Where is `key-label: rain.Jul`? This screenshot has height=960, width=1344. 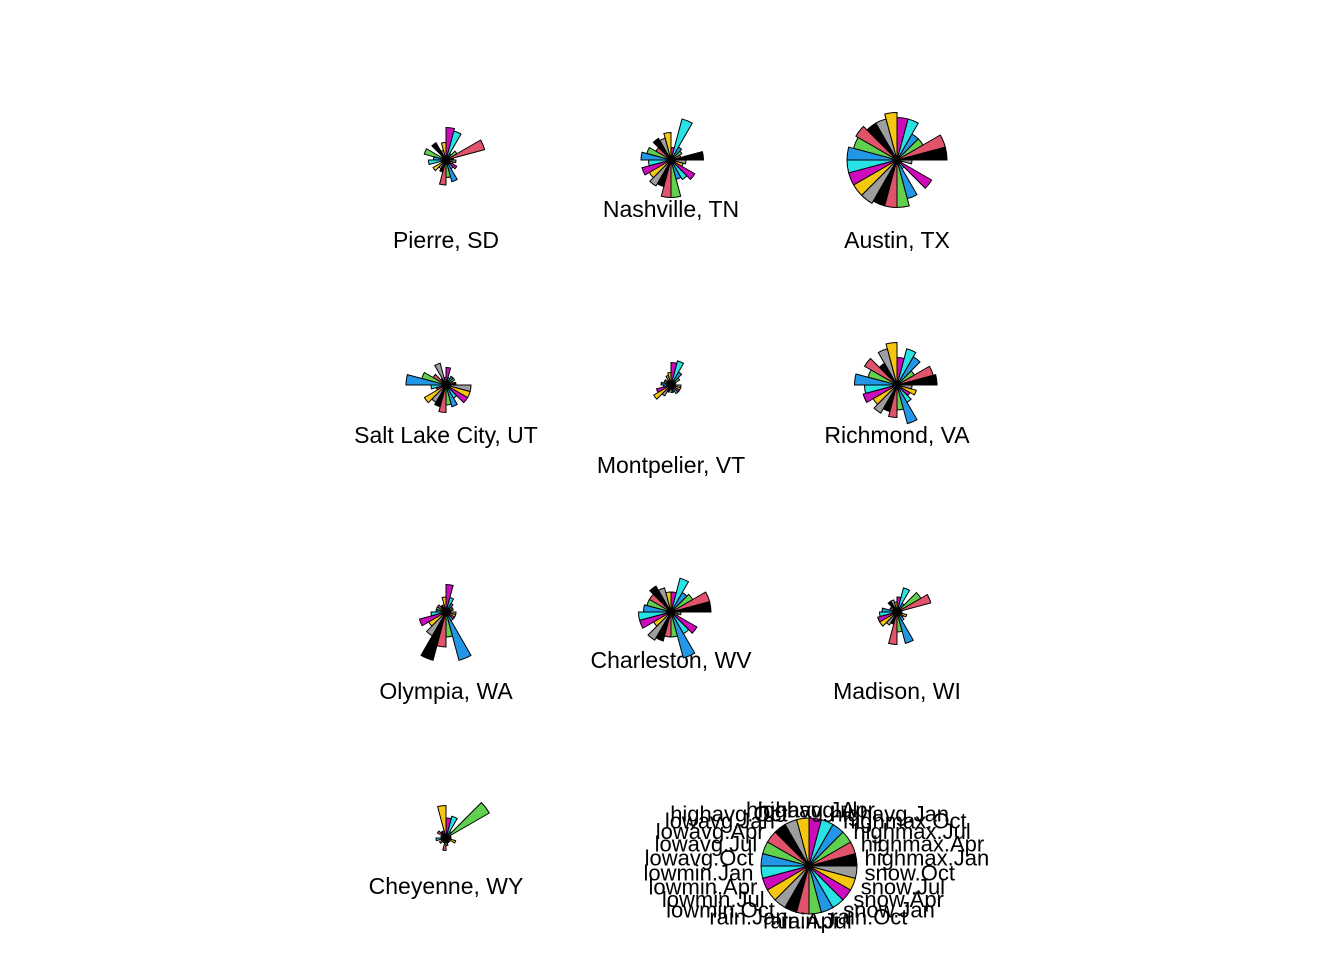 key-label: rain.Jul is located at coordinates (816, 921).